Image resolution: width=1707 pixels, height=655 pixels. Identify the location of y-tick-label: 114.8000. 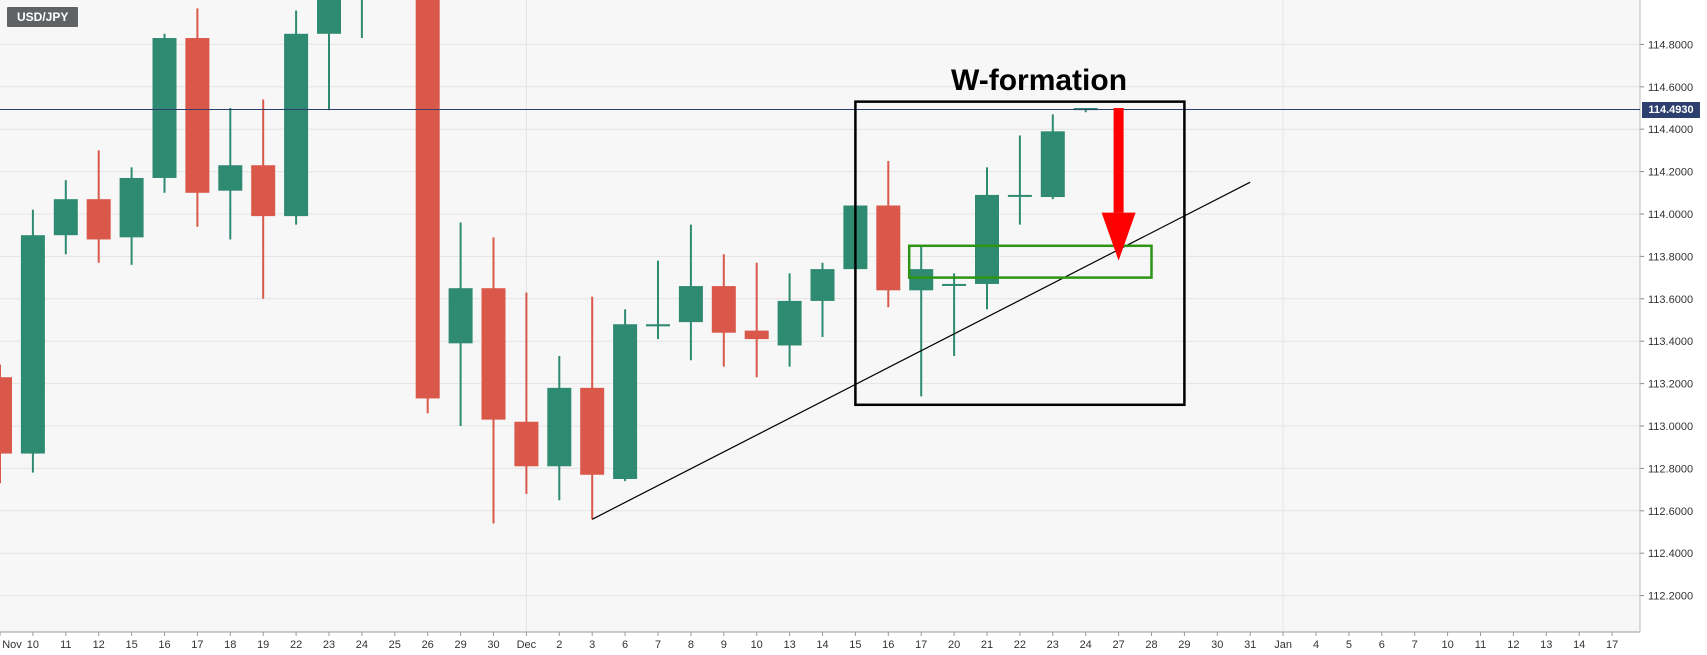
(1670, 45).